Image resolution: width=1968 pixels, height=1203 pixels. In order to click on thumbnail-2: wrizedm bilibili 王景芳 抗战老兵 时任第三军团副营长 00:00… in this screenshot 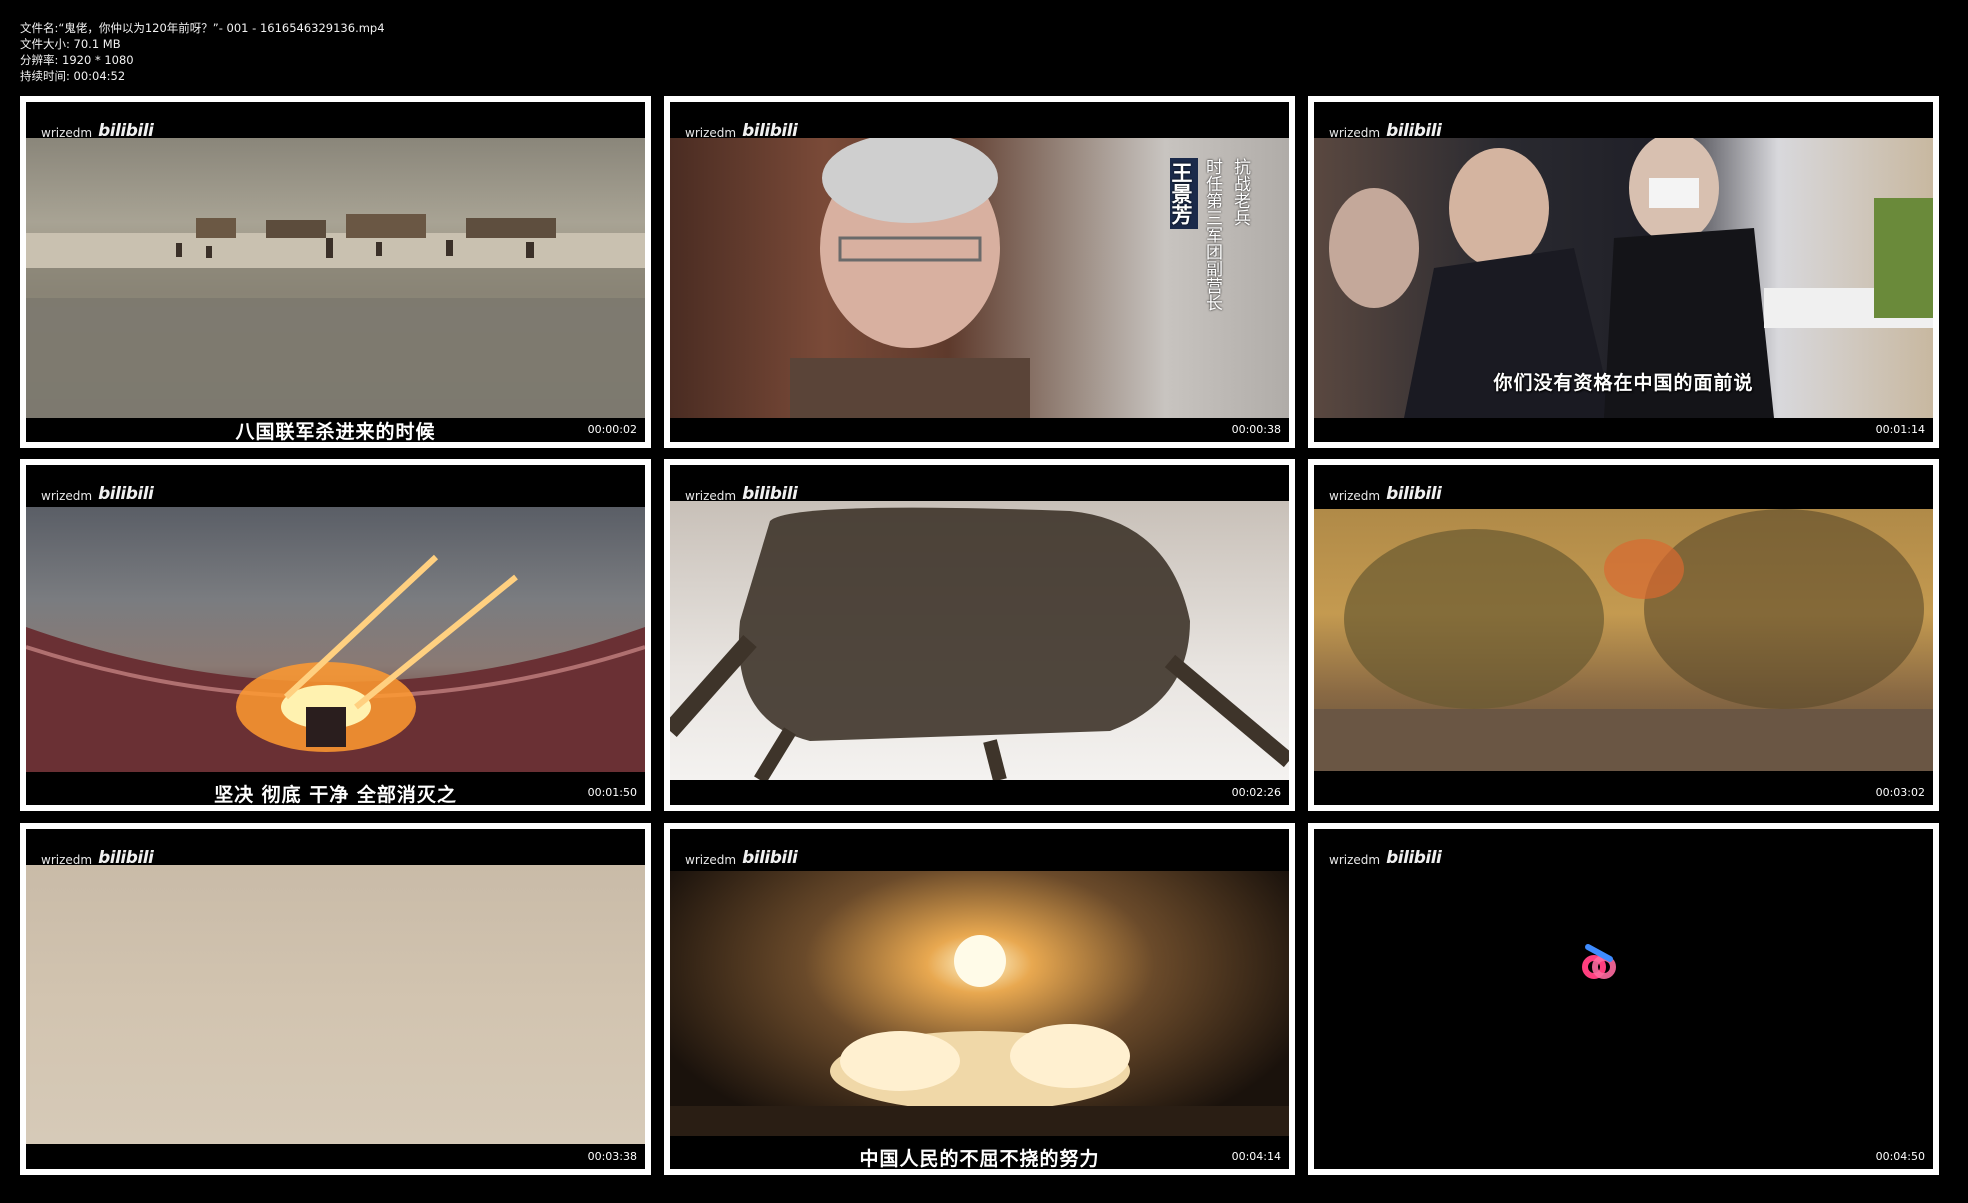, I will do `click(979, 272)`.